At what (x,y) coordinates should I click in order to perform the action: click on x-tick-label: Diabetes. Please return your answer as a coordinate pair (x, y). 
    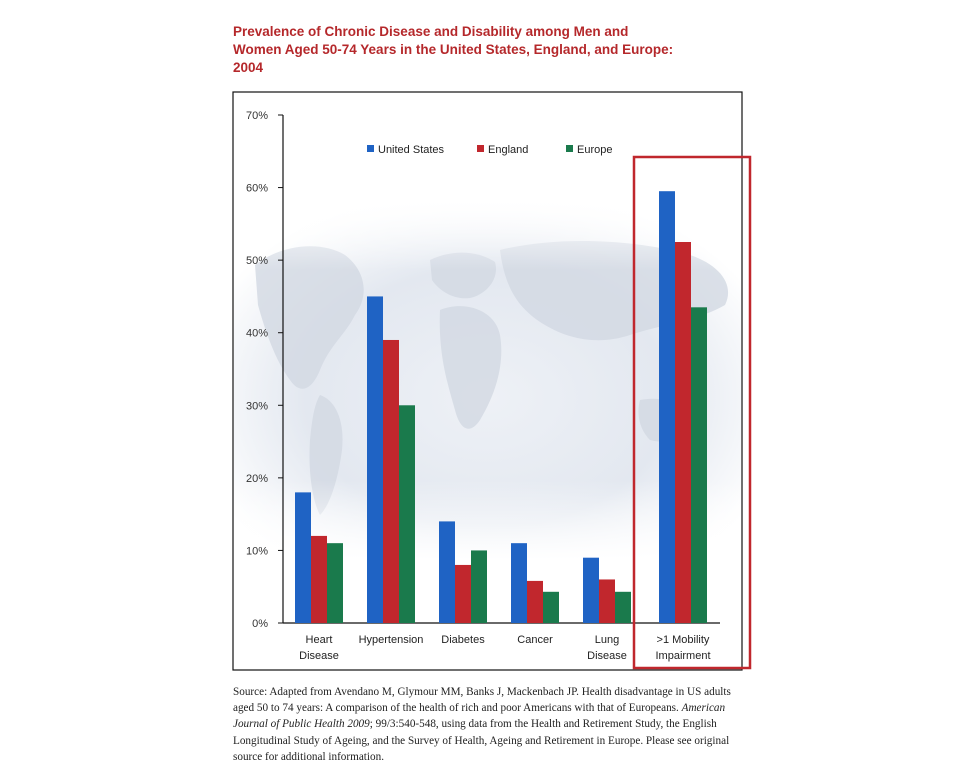
    Looking at the image, I should click on (463, 640).